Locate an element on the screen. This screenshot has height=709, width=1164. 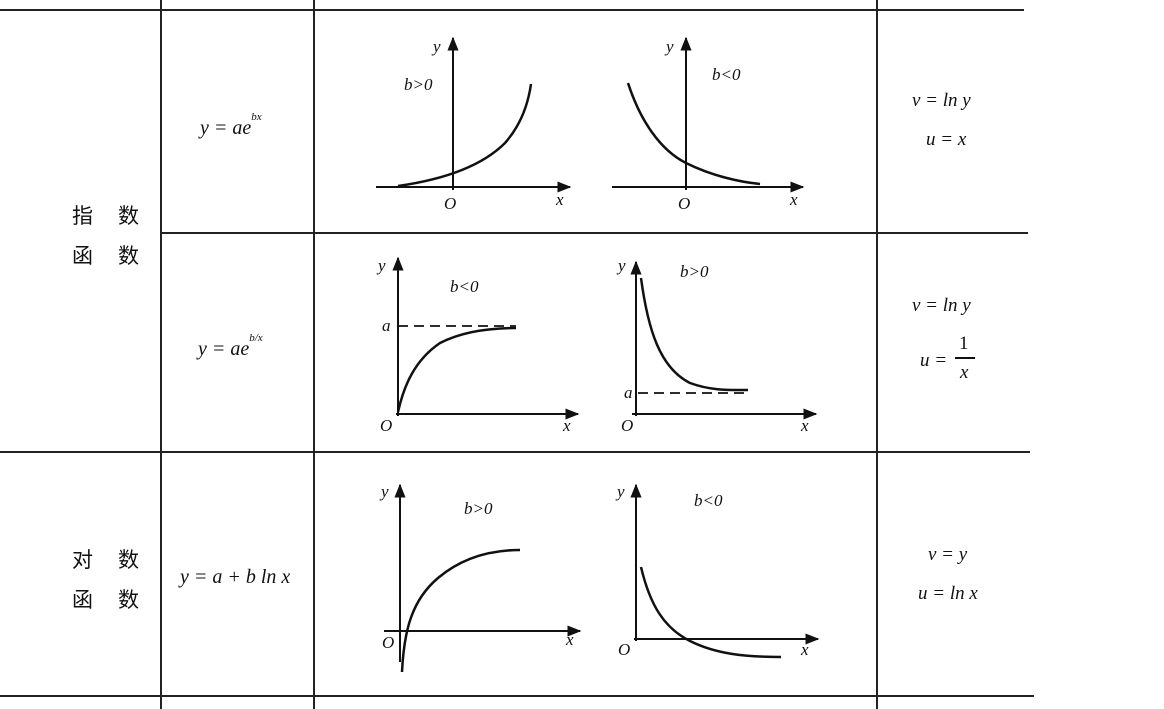
substitution-row-3-u: u = ln x is located at coordinates (948, 593).